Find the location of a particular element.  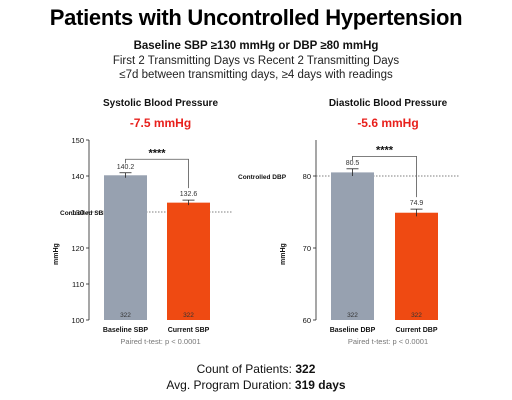

patient-count-label: Count of Patients: is located at coordinates (244, 369).